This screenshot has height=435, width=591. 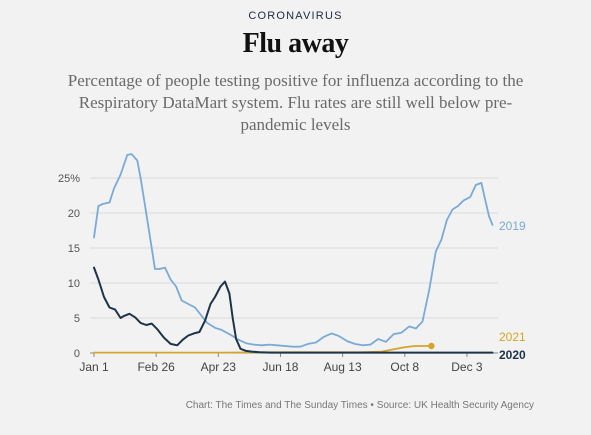 I want to click on series-label-2019: 2019, so click(x=512, y=226).